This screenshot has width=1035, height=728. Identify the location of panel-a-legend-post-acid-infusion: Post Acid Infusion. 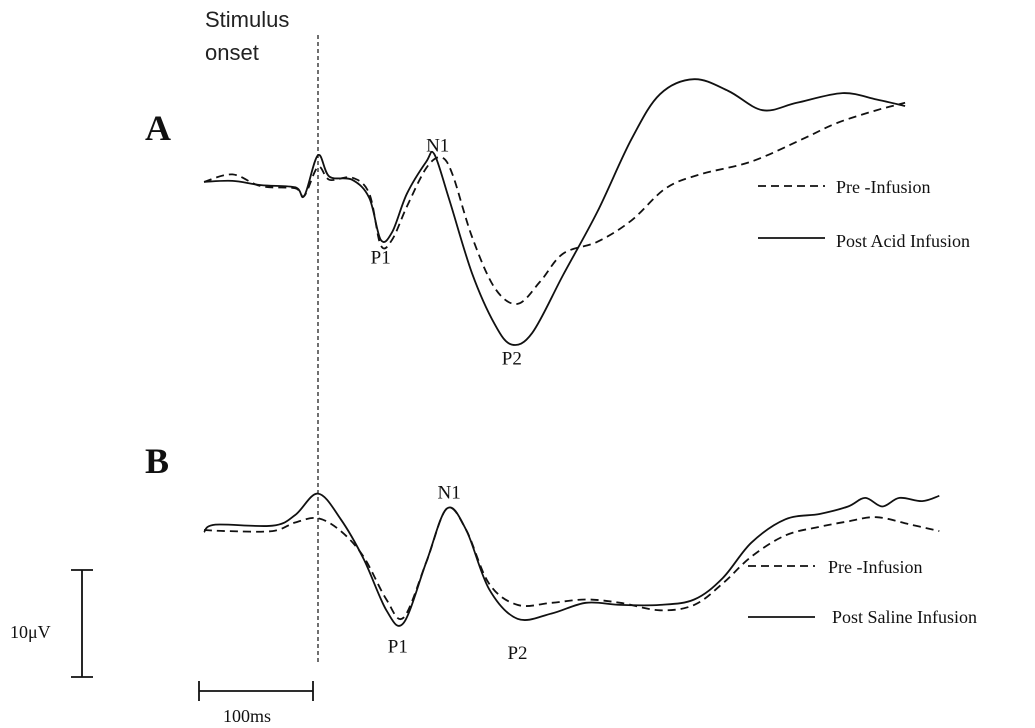
(903, 241).